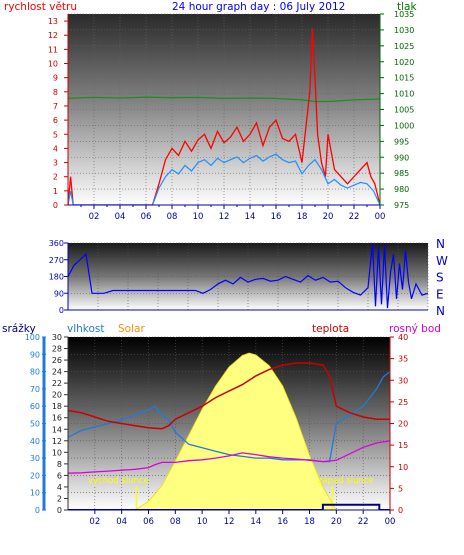 This screenshot has height=555, width=464. Describe the element at coordinates (407, 7) in the screenshot. I see `pressure-label: tlak` at that location.